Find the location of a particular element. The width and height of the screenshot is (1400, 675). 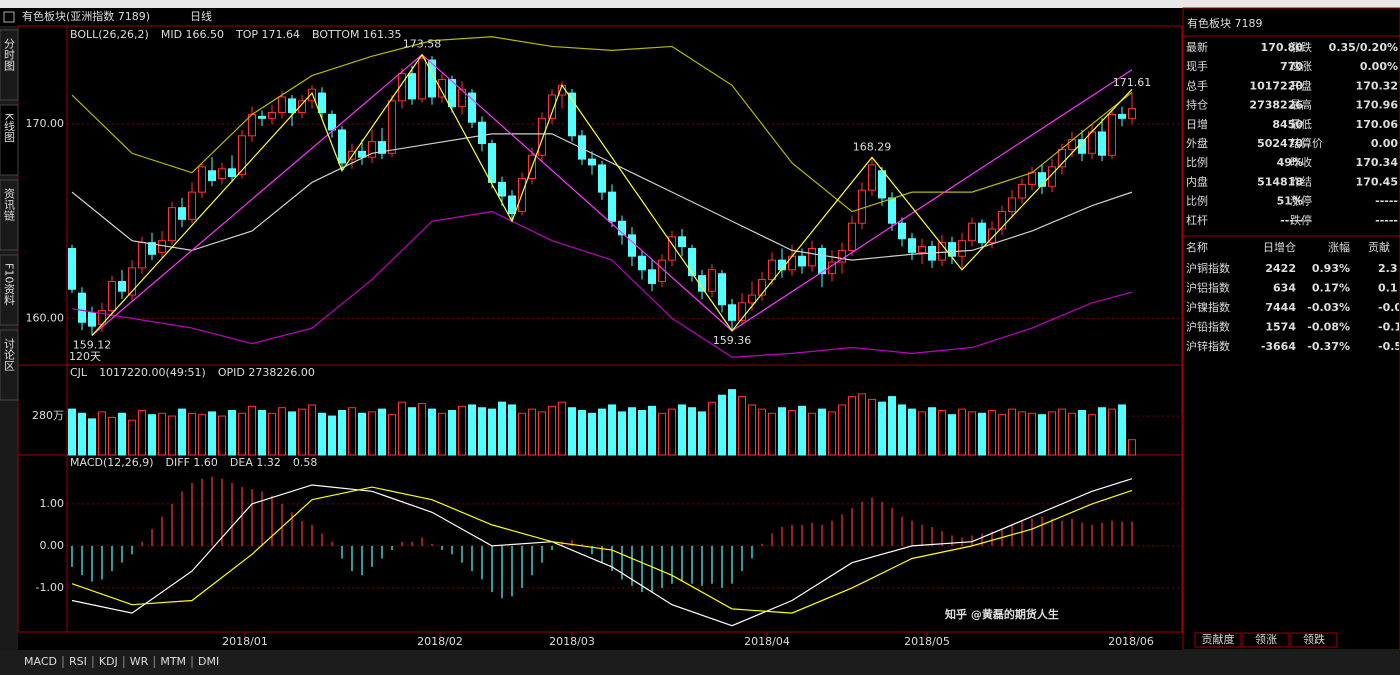

indicator-header: CJL is located at coordinates (79, 372).